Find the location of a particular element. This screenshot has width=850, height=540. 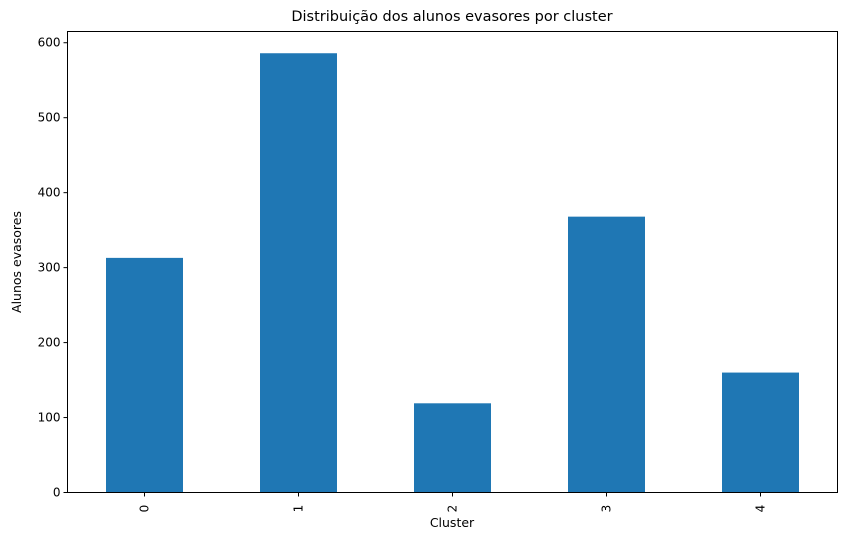

y-axis: 0 100 200 300 400 500 600 is located at coordinates (53, 268).